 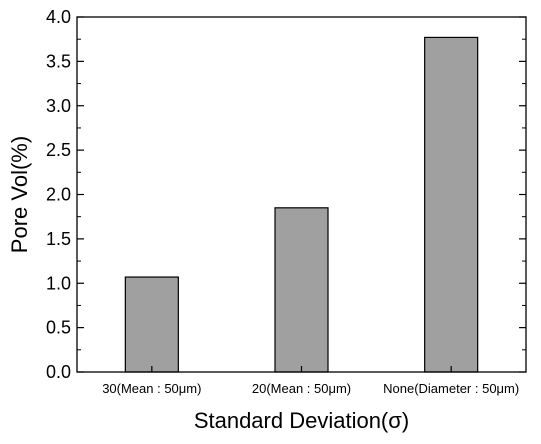 What do you see at coordinates (58, 17) in the screenshot?
I see `y-tick-label: 4.0` at bounding box center [58, 17].